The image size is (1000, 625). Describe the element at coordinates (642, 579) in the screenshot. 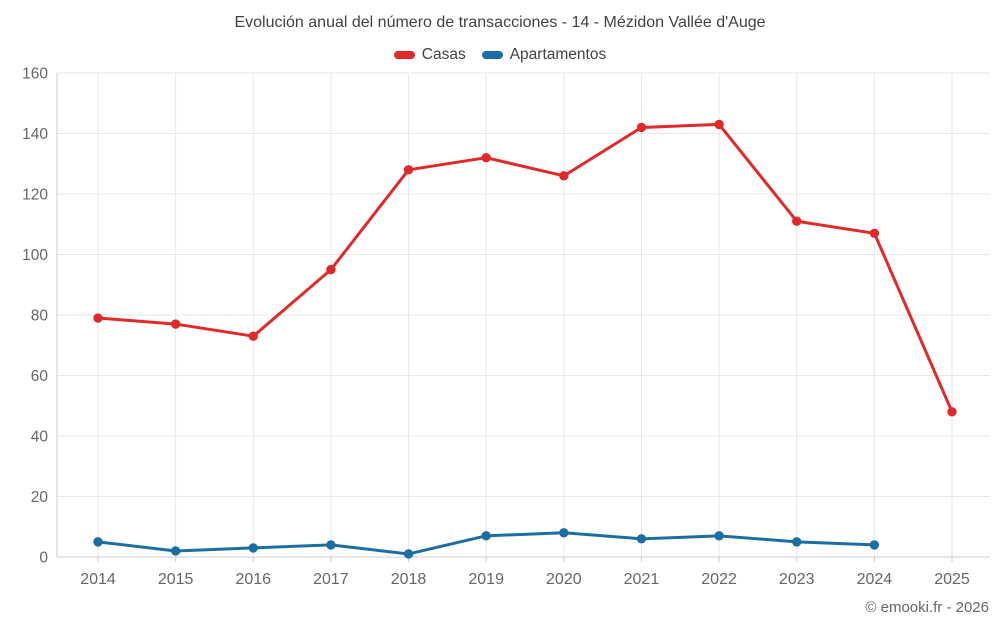

I see `x-axis-label: 2021` at that location.